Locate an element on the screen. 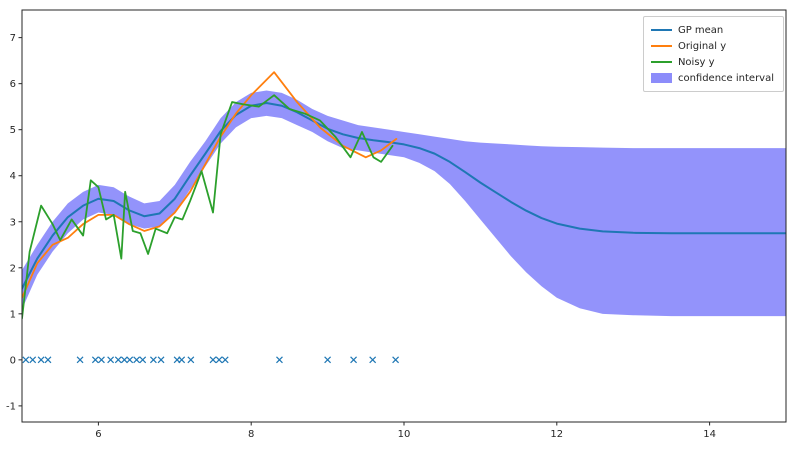 The image size is (801, 450). y-tick-label: 3 is located at coordinates (13, 222).